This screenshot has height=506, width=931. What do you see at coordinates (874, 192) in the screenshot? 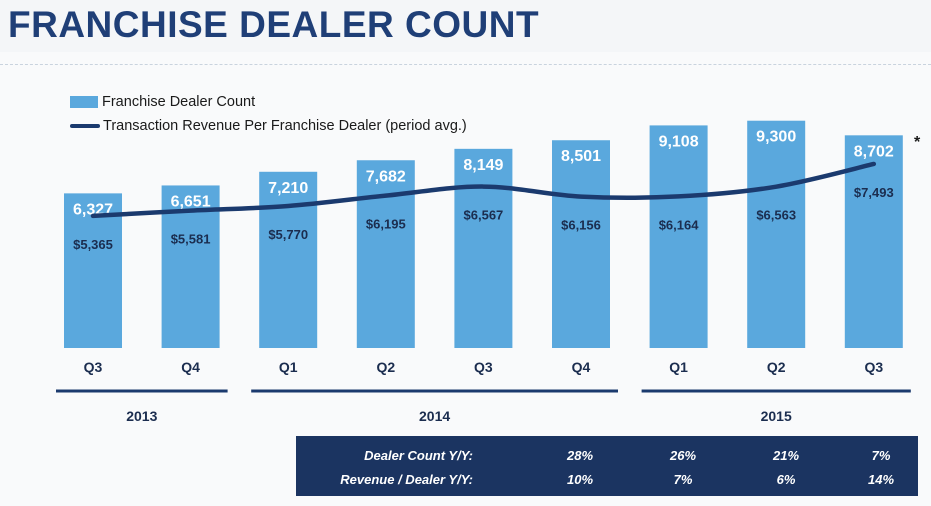
I see `line-value-label: $7,493` at bounding box center [874, 192].